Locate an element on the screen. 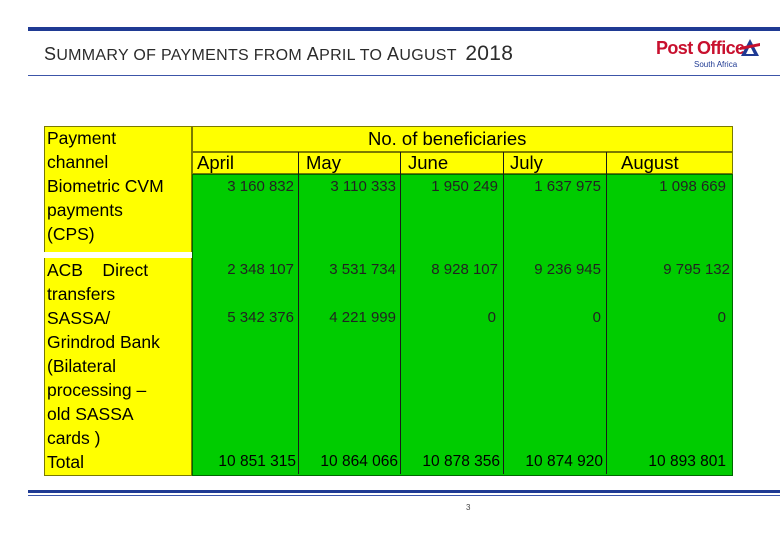 The image size is (780, 540). month-header: May is located at coordinates (323, 162).